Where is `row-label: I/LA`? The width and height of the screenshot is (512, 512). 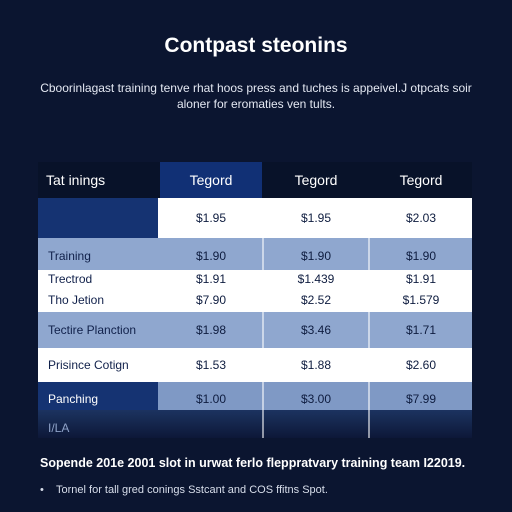
row-label: I/LA is located at coordinates (59, 428).